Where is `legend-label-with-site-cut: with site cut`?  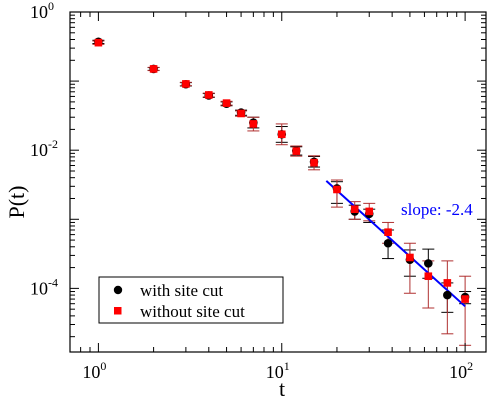 legend-label-with-site-cut: with site cut is located at coordinates (181, 290).